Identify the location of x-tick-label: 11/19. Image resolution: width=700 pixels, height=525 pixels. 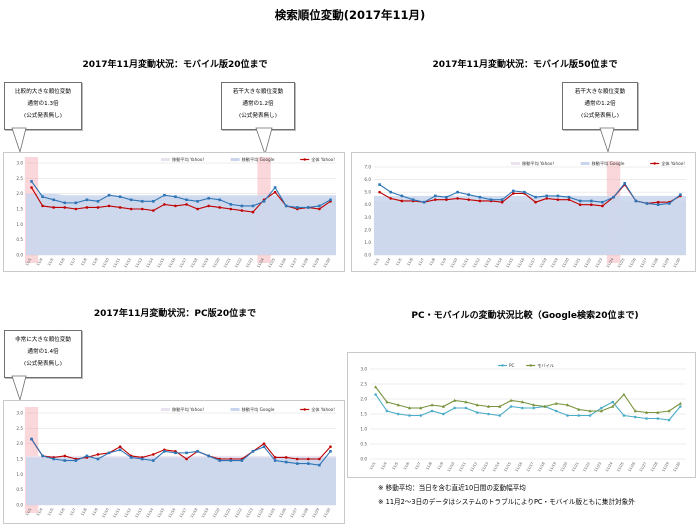
(205, 513).